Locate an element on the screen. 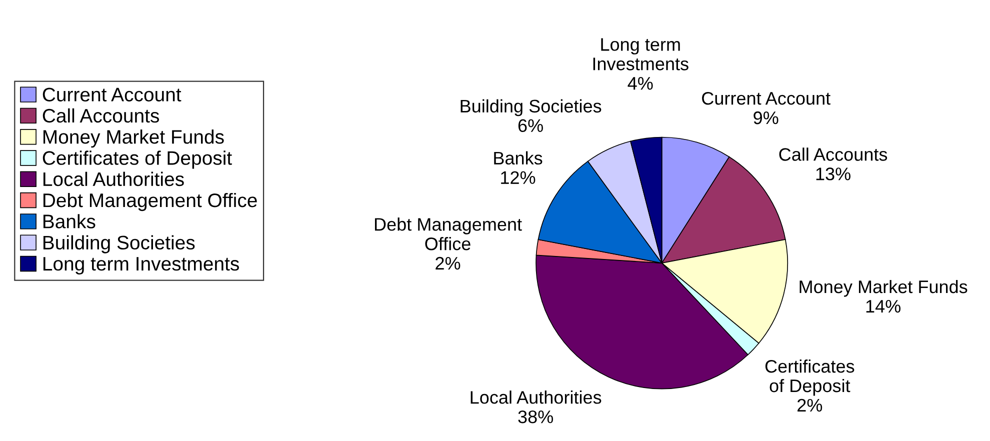  slice-label: Current Account is located at coordinates (766, 98).